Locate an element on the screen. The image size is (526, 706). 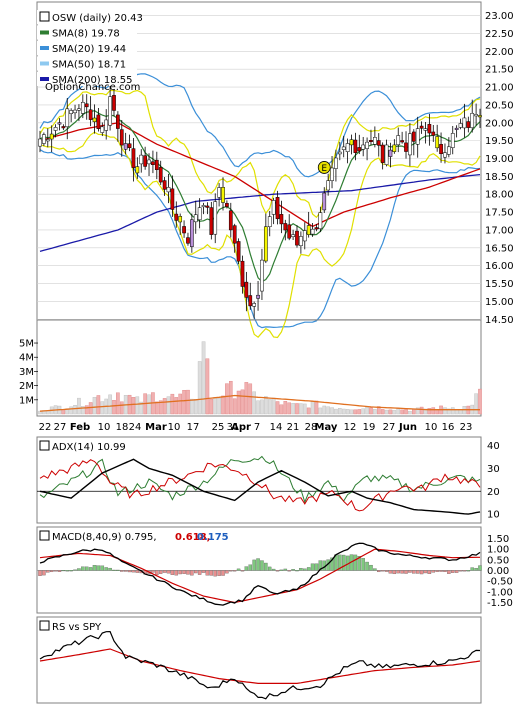
legend-swatch is located at coordinates (44, 63).